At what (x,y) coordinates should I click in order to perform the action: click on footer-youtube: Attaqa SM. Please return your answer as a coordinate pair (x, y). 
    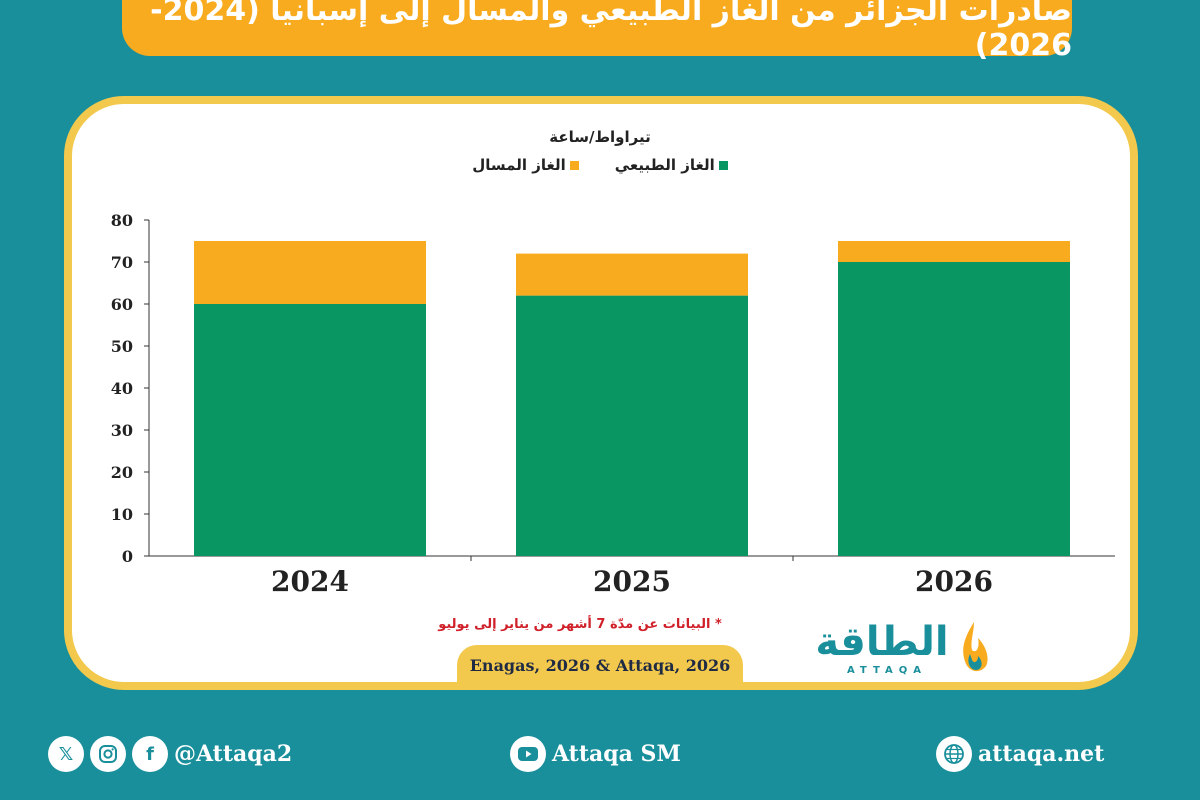
    Looking at the image, I should click on (595, 754).